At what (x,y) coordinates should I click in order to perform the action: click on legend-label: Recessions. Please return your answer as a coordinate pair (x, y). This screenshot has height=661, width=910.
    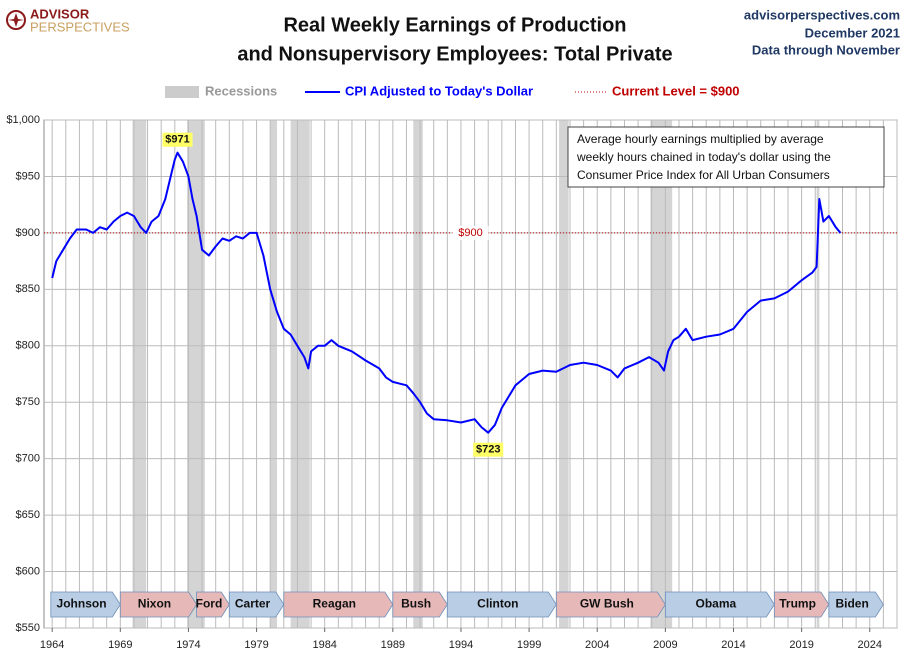
    Looking at the image, I should click on (241, 90).